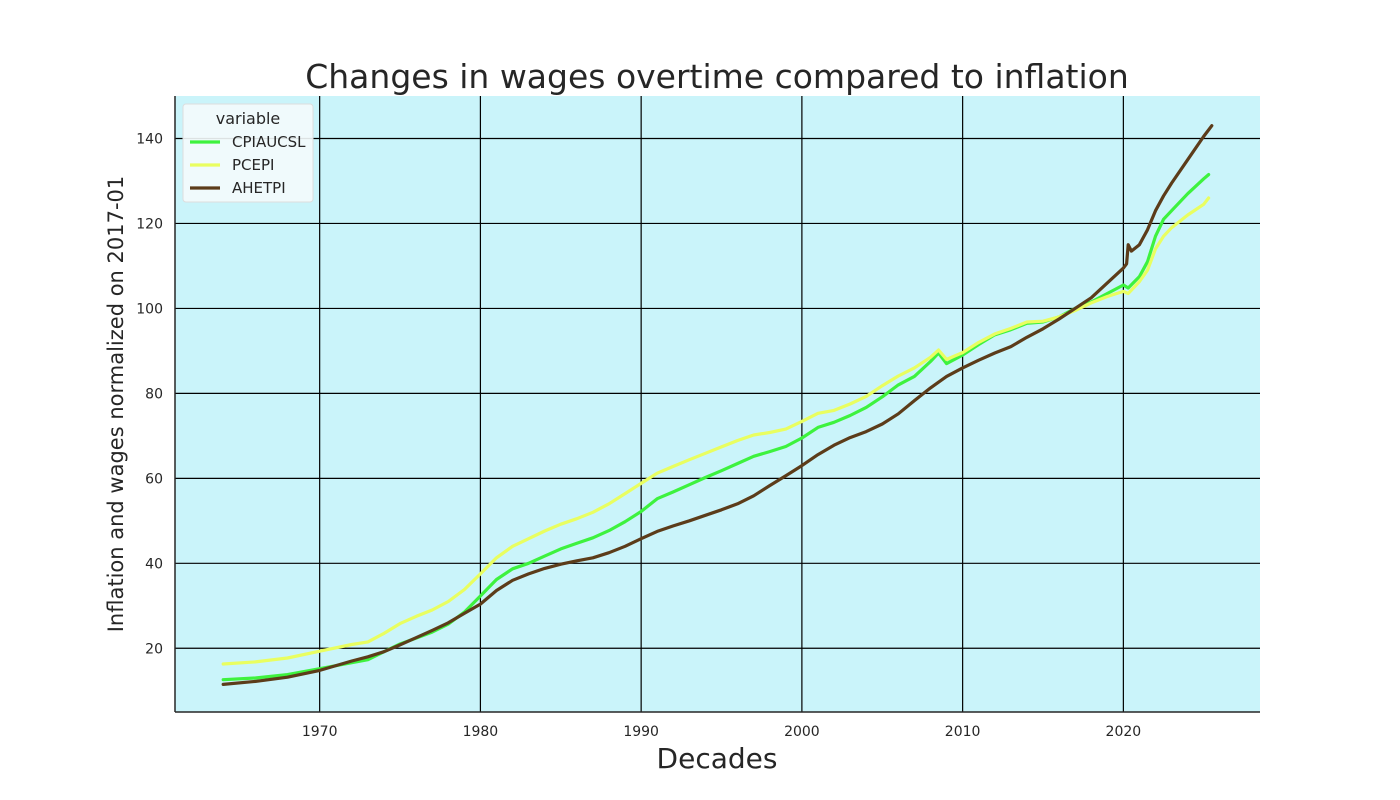  What do you see at coordinates (154, 649) in the screenshot?
I see `y-tick-label: 20` at bounding box center [154, 649].